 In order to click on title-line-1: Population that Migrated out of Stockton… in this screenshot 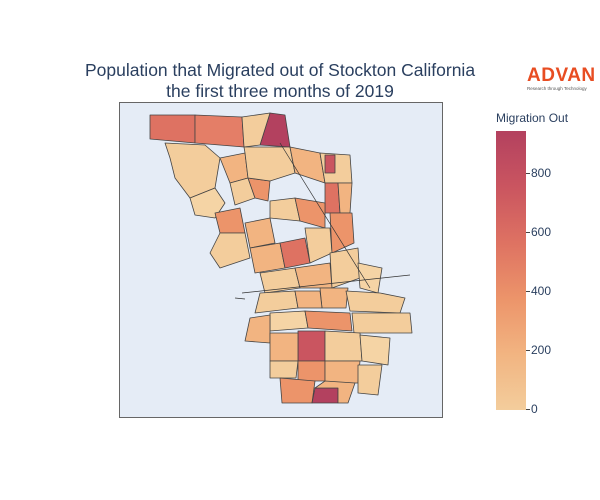, I will do `click(280, 70)`.